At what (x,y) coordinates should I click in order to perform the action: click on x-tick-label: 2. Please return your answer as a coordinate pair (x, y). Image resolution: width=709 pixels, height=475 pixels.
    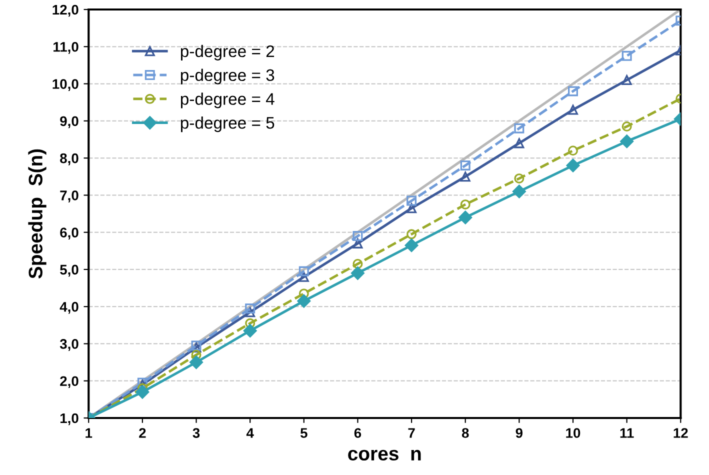
    Looking at the image, I should click on (142, 433).